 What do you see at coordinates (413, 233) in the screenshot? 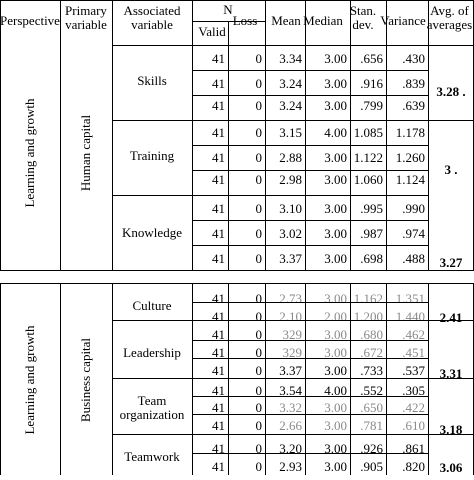
I see `cell-var: .974` at bounding box center [413, 233].